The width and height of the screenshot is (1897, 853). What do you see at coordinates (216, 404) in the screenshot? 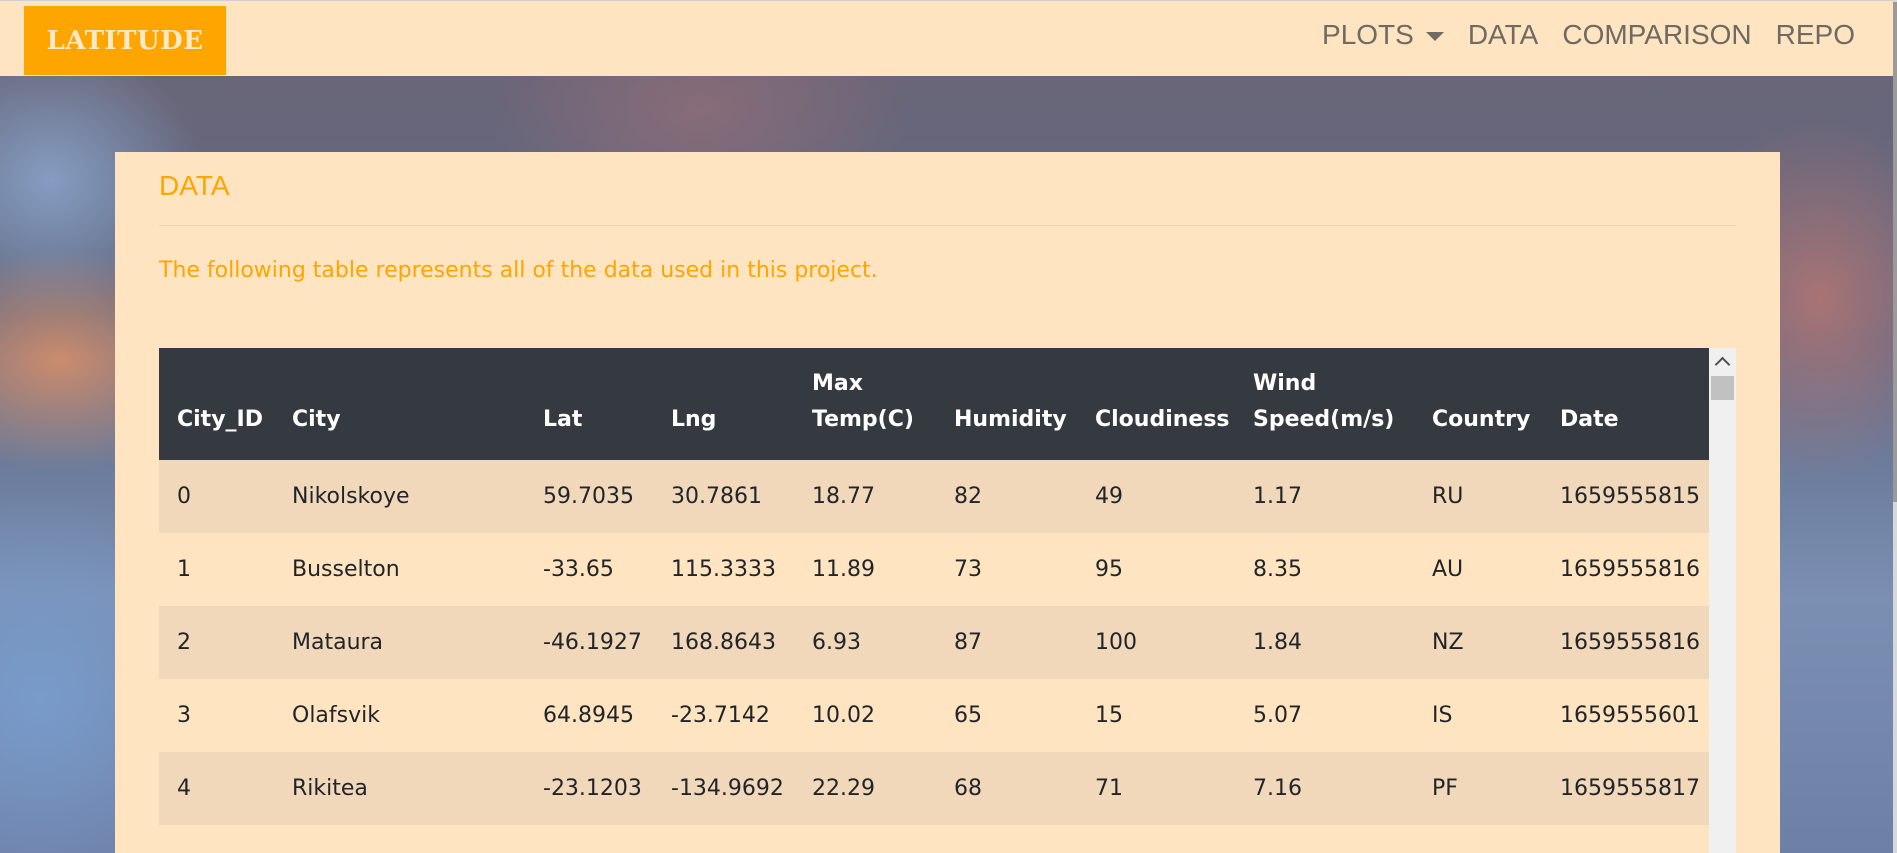
I see `header-city-id: City_ID` at bounding box center [216, 404].